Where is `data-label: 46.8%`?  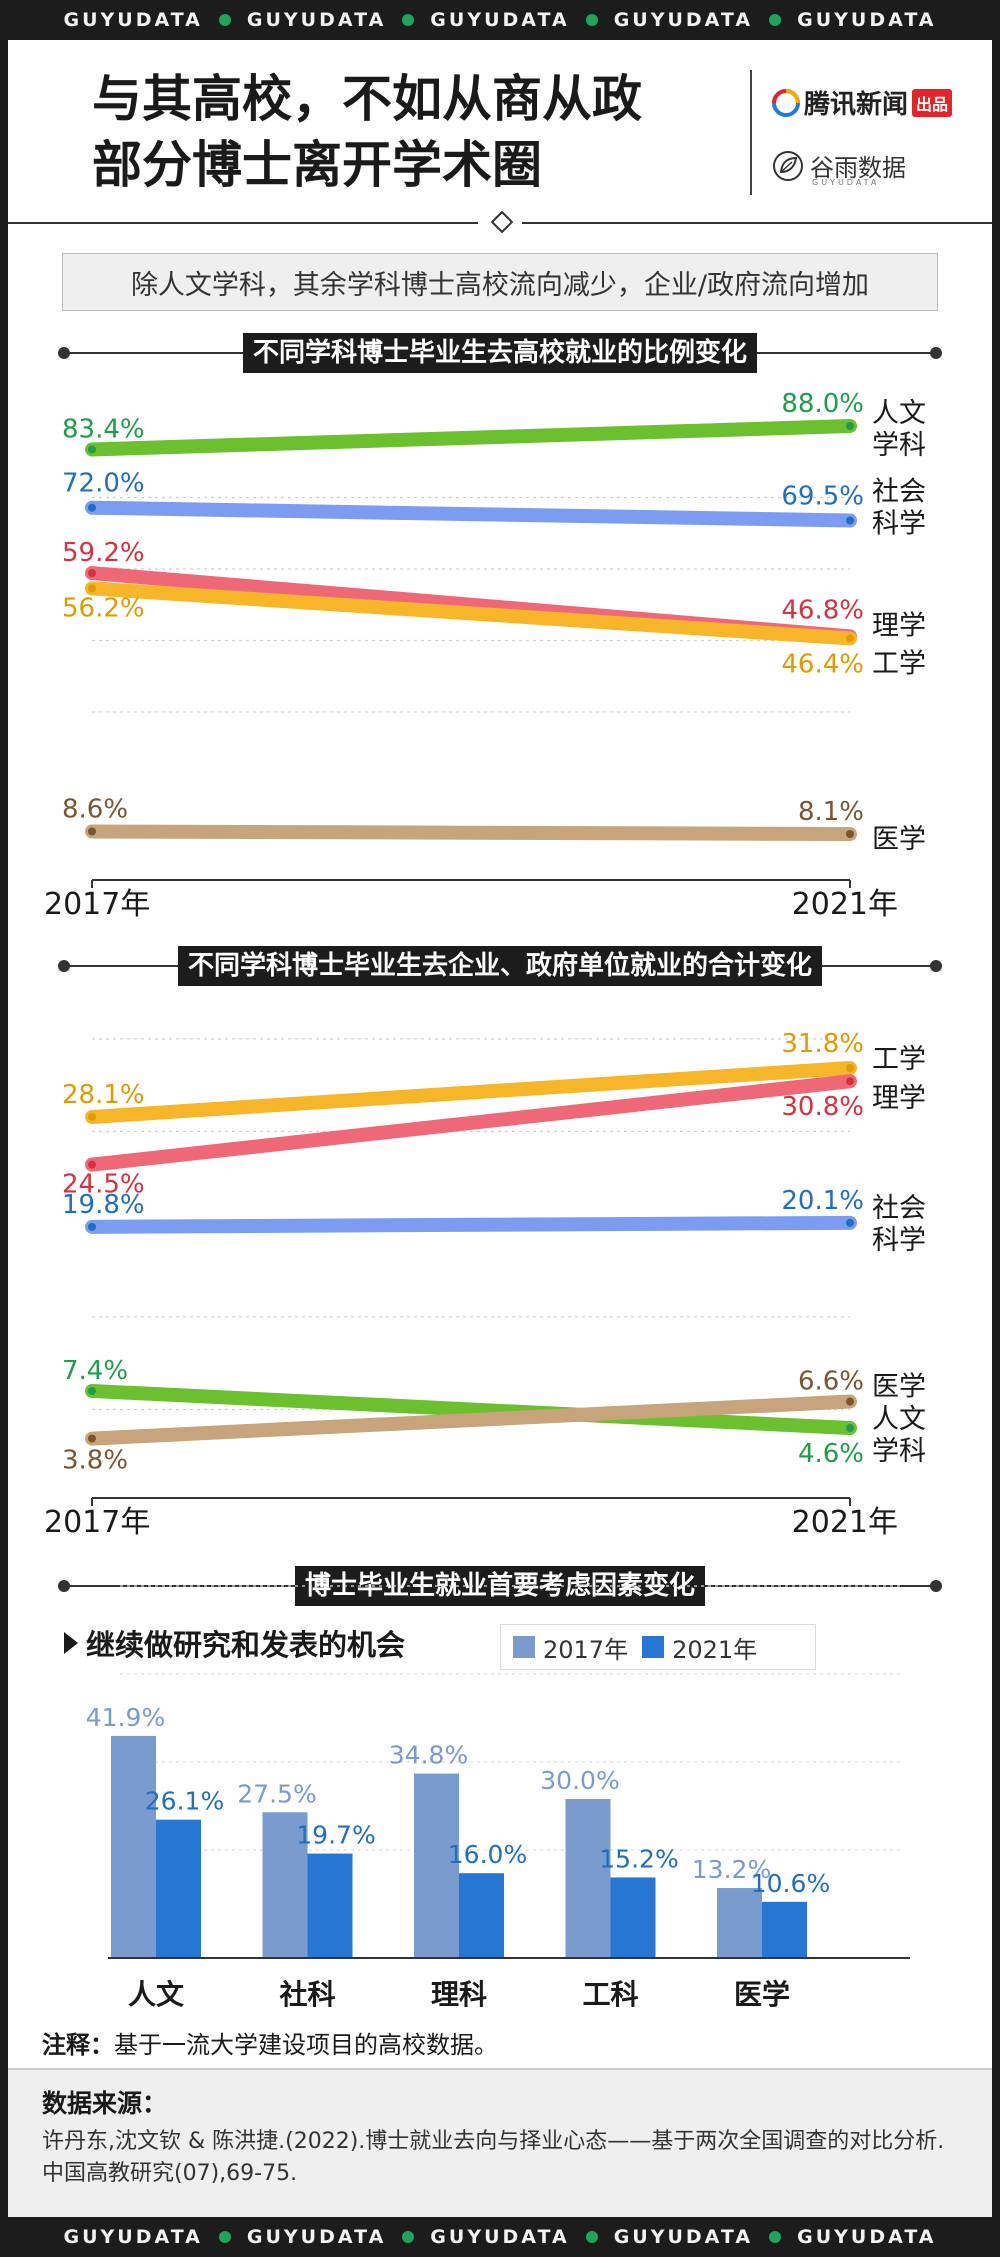
data-label: 46.8% is located at coordinates (822, 610).